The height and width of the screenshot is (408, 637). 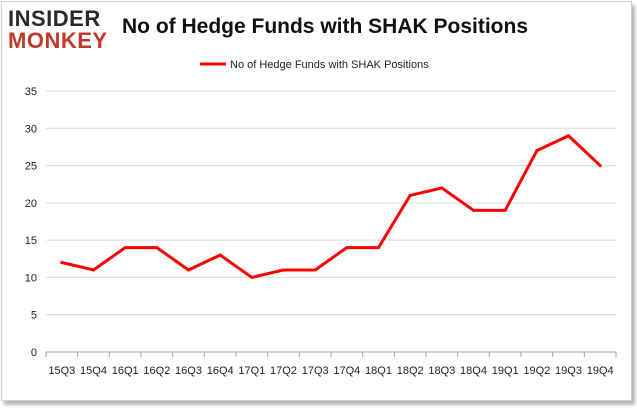 I want to click on x-tick-label: 17Q1, so click(x=251, y=371).